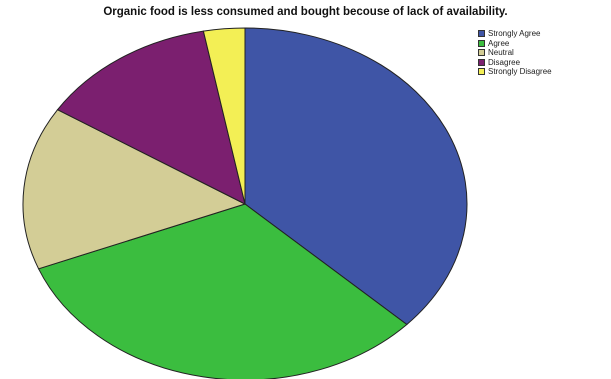 Image resolution: width=611 pixels, height=379 pixels. What do you see at coordinates (501, 52) in the screenshot?
I see `legend-label: Neutral` at bounding box center [501, 52].